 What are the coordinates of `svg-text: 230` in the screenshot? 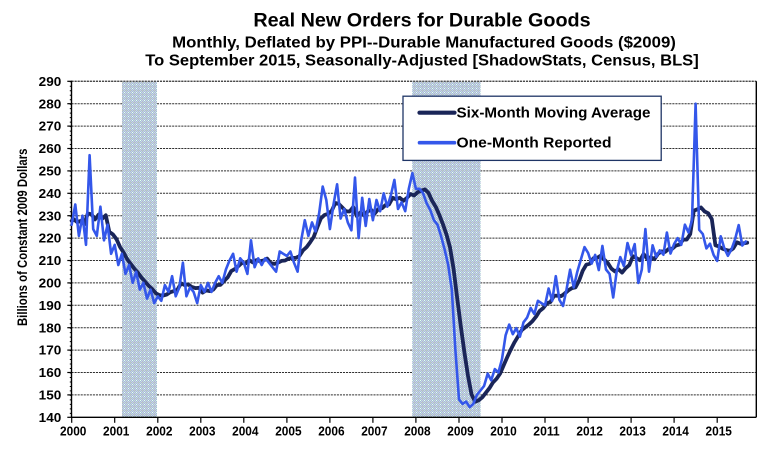 It's located at (50, 215).